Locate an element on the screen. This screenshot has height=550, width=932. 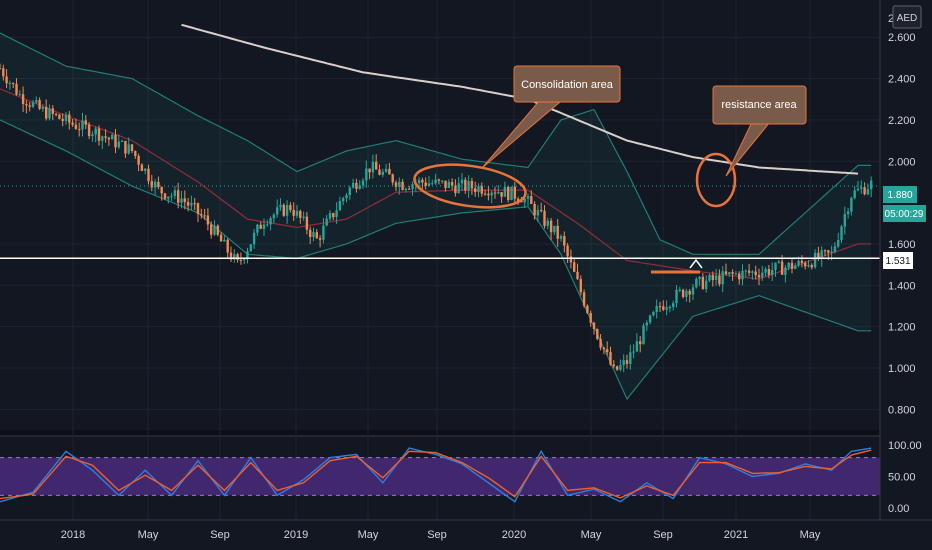
pane-separator is located at coordinates (466, 433).